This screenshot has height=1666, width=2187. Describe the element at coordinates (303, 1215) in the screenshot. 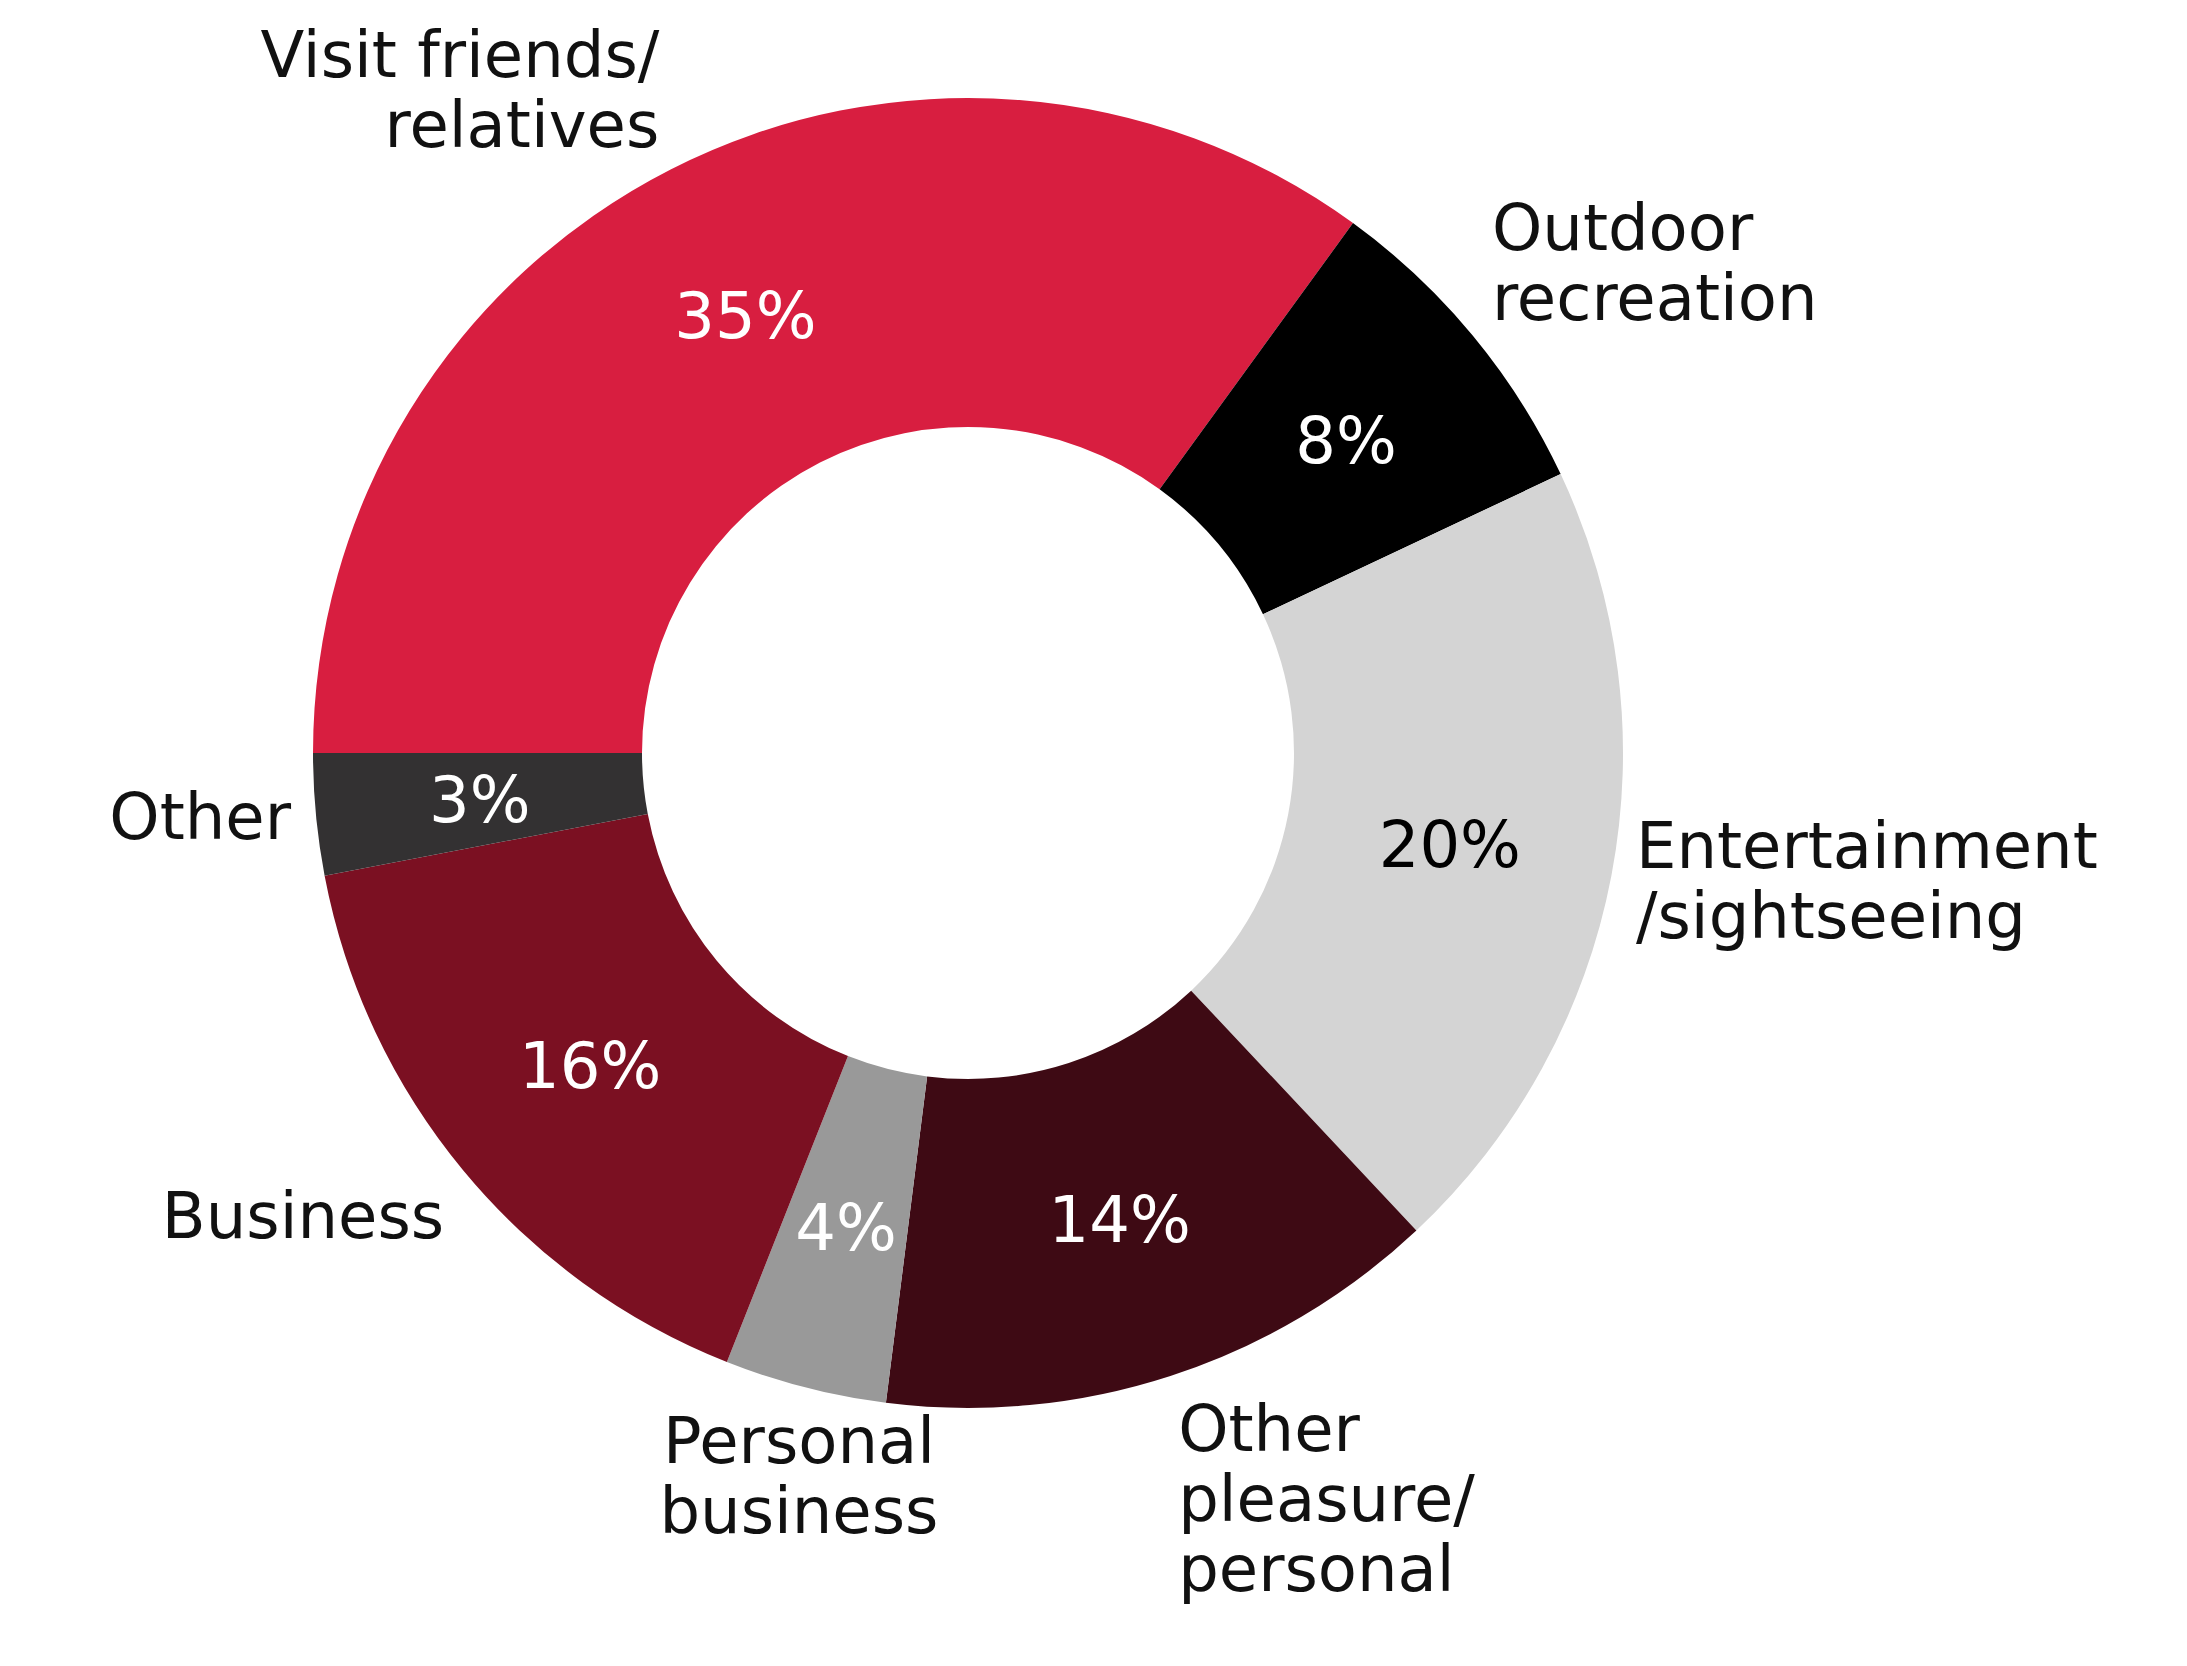

I see `slice-label: Business` at that location.